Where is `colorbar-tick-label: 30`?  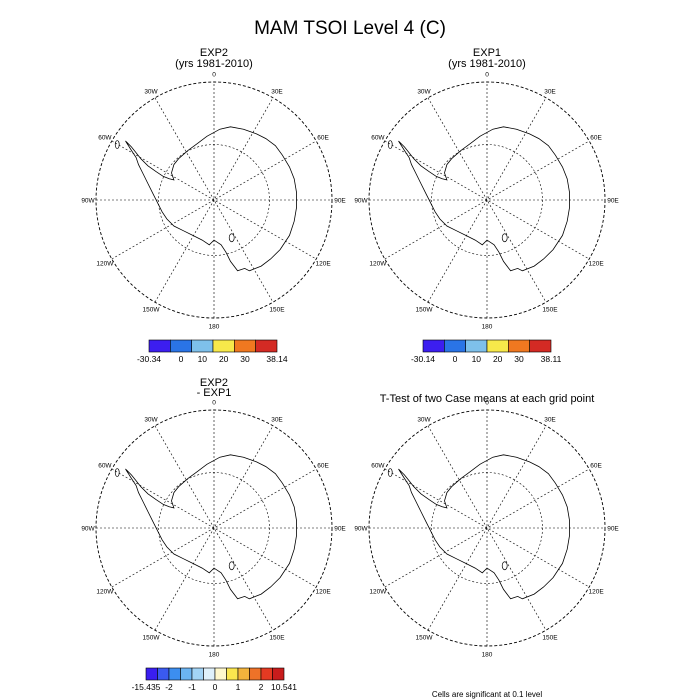
colorbar-tick-label: 30 is located at coordinates (519, 359).